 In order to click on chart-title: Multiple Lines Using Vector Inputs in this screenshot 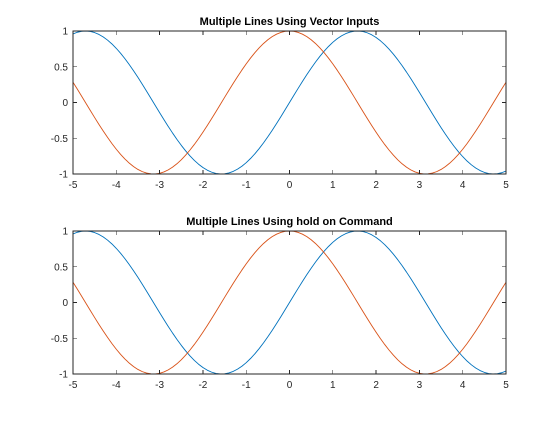, I will do `click(290, 22)`.